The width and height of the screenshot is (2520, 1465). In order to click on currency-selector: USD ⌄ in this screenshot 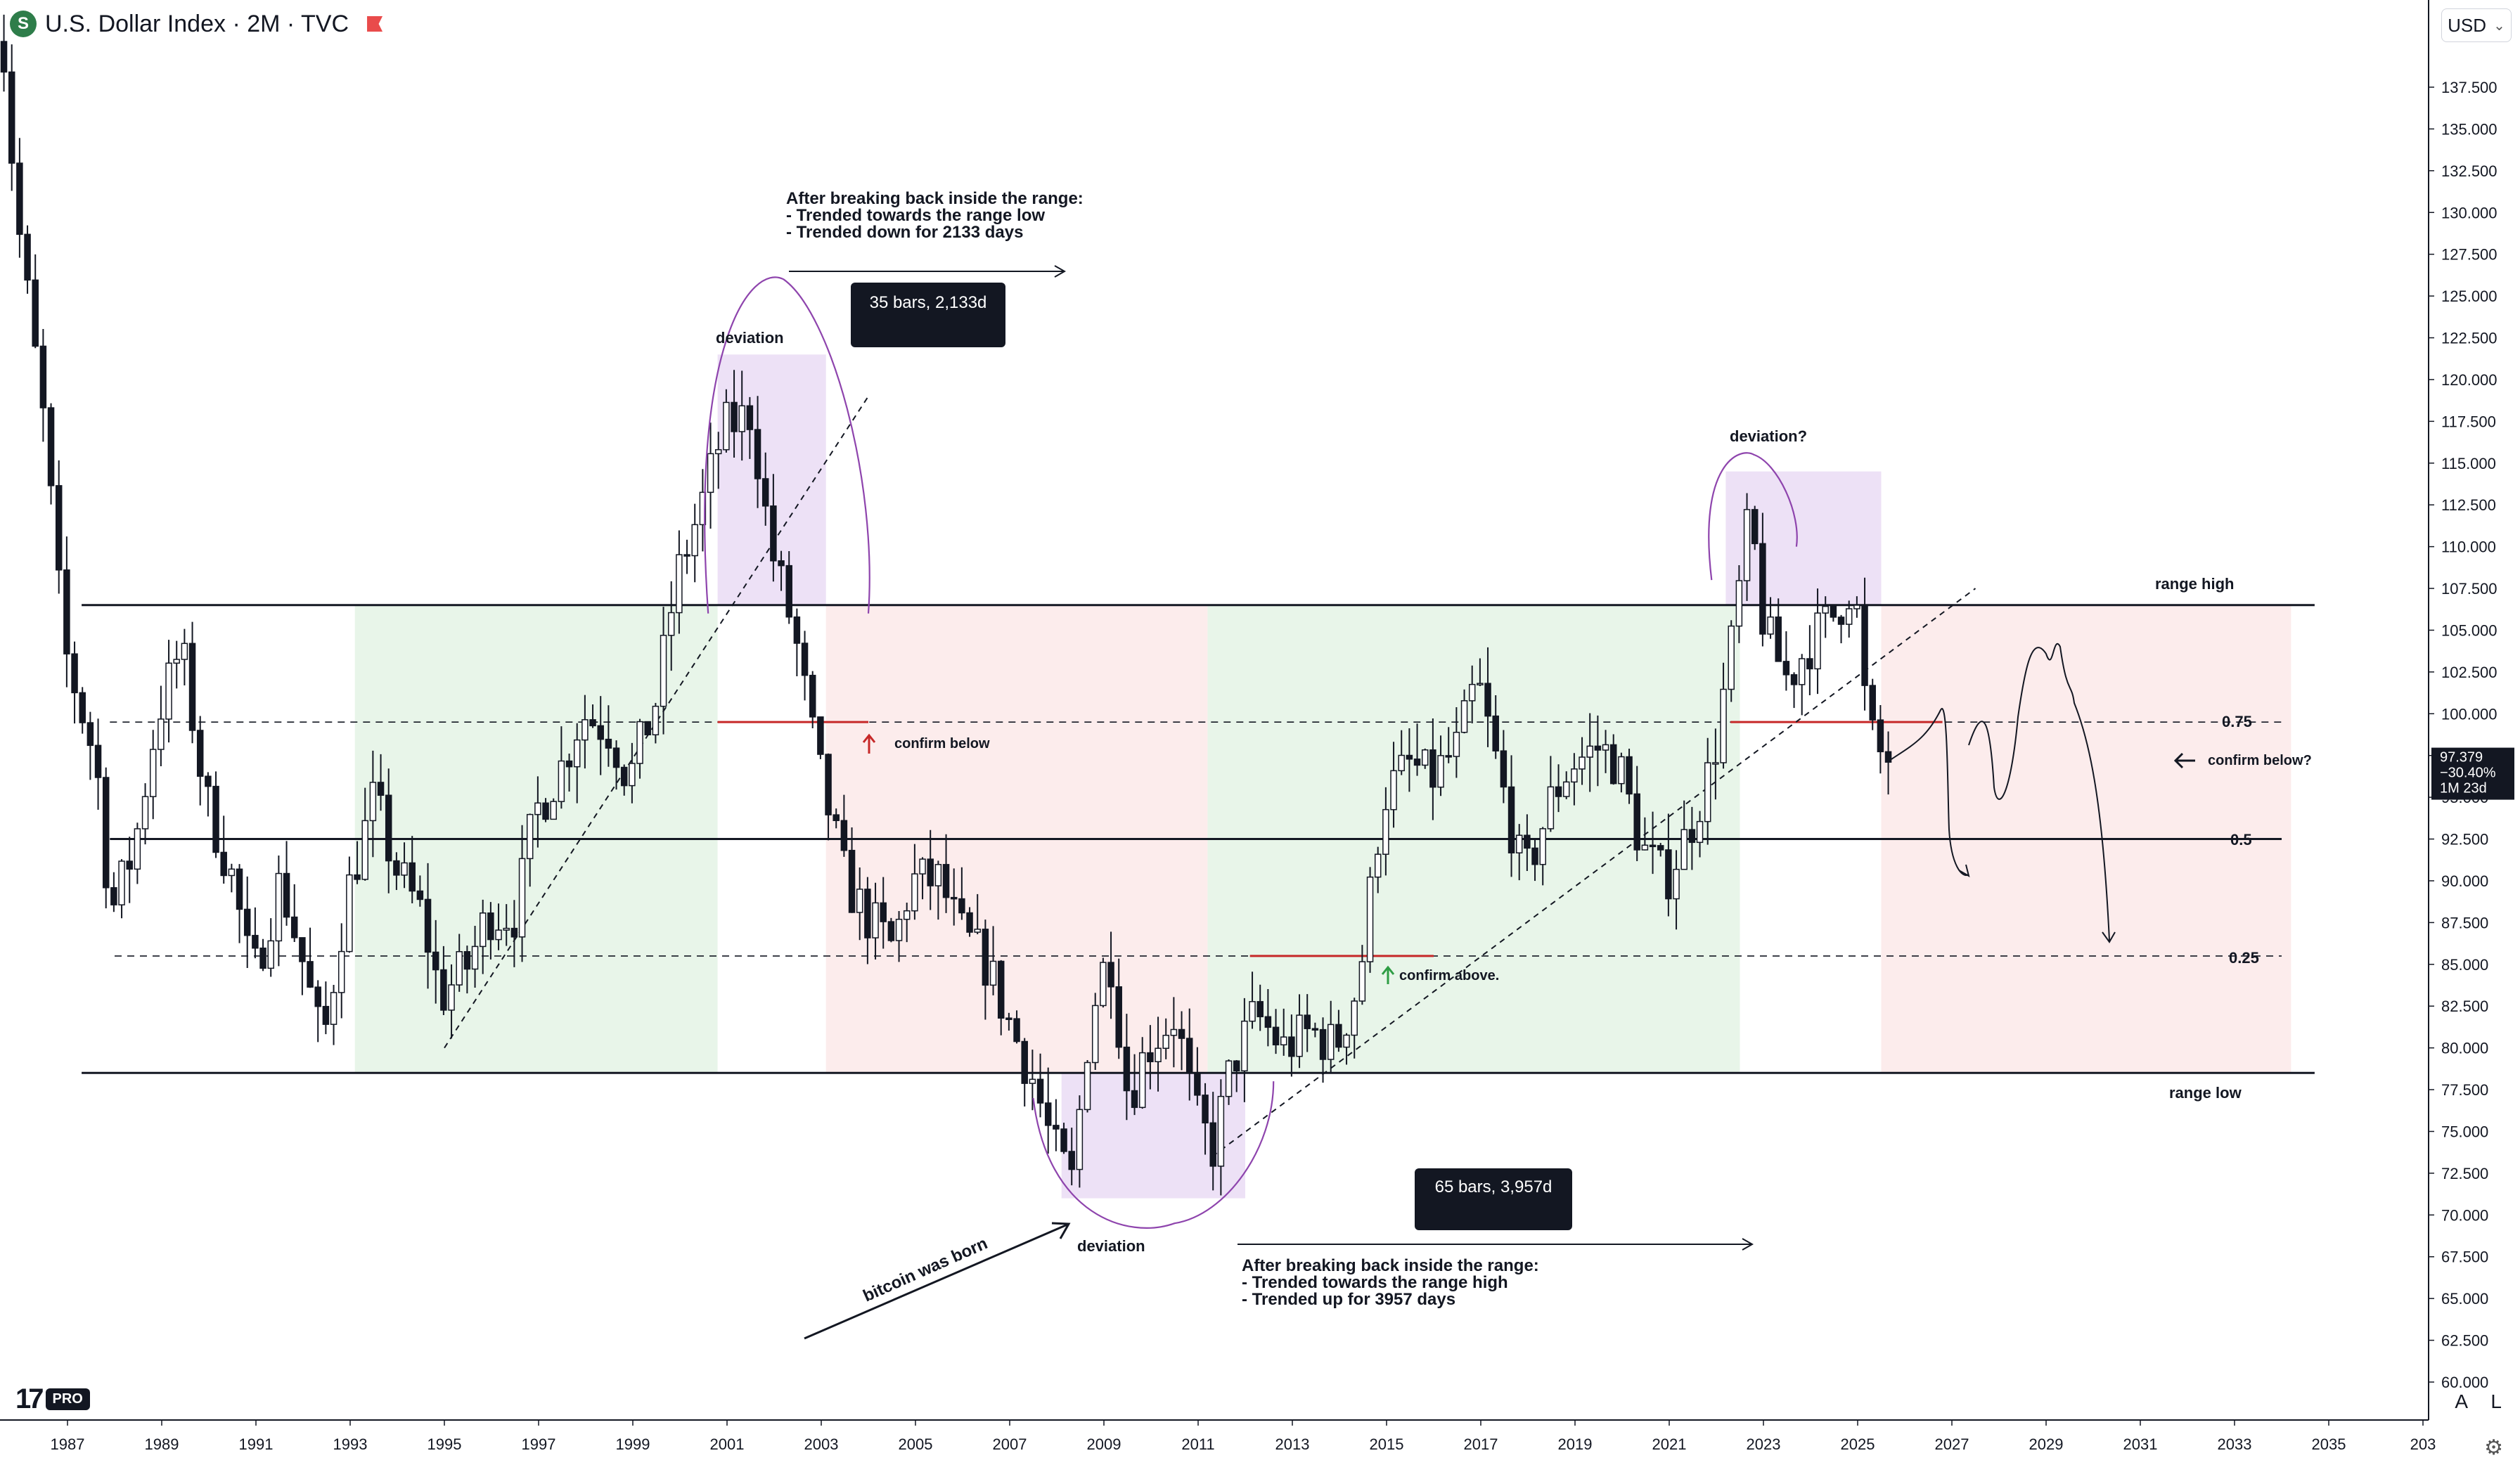, I will do `click(2477, 25)`.